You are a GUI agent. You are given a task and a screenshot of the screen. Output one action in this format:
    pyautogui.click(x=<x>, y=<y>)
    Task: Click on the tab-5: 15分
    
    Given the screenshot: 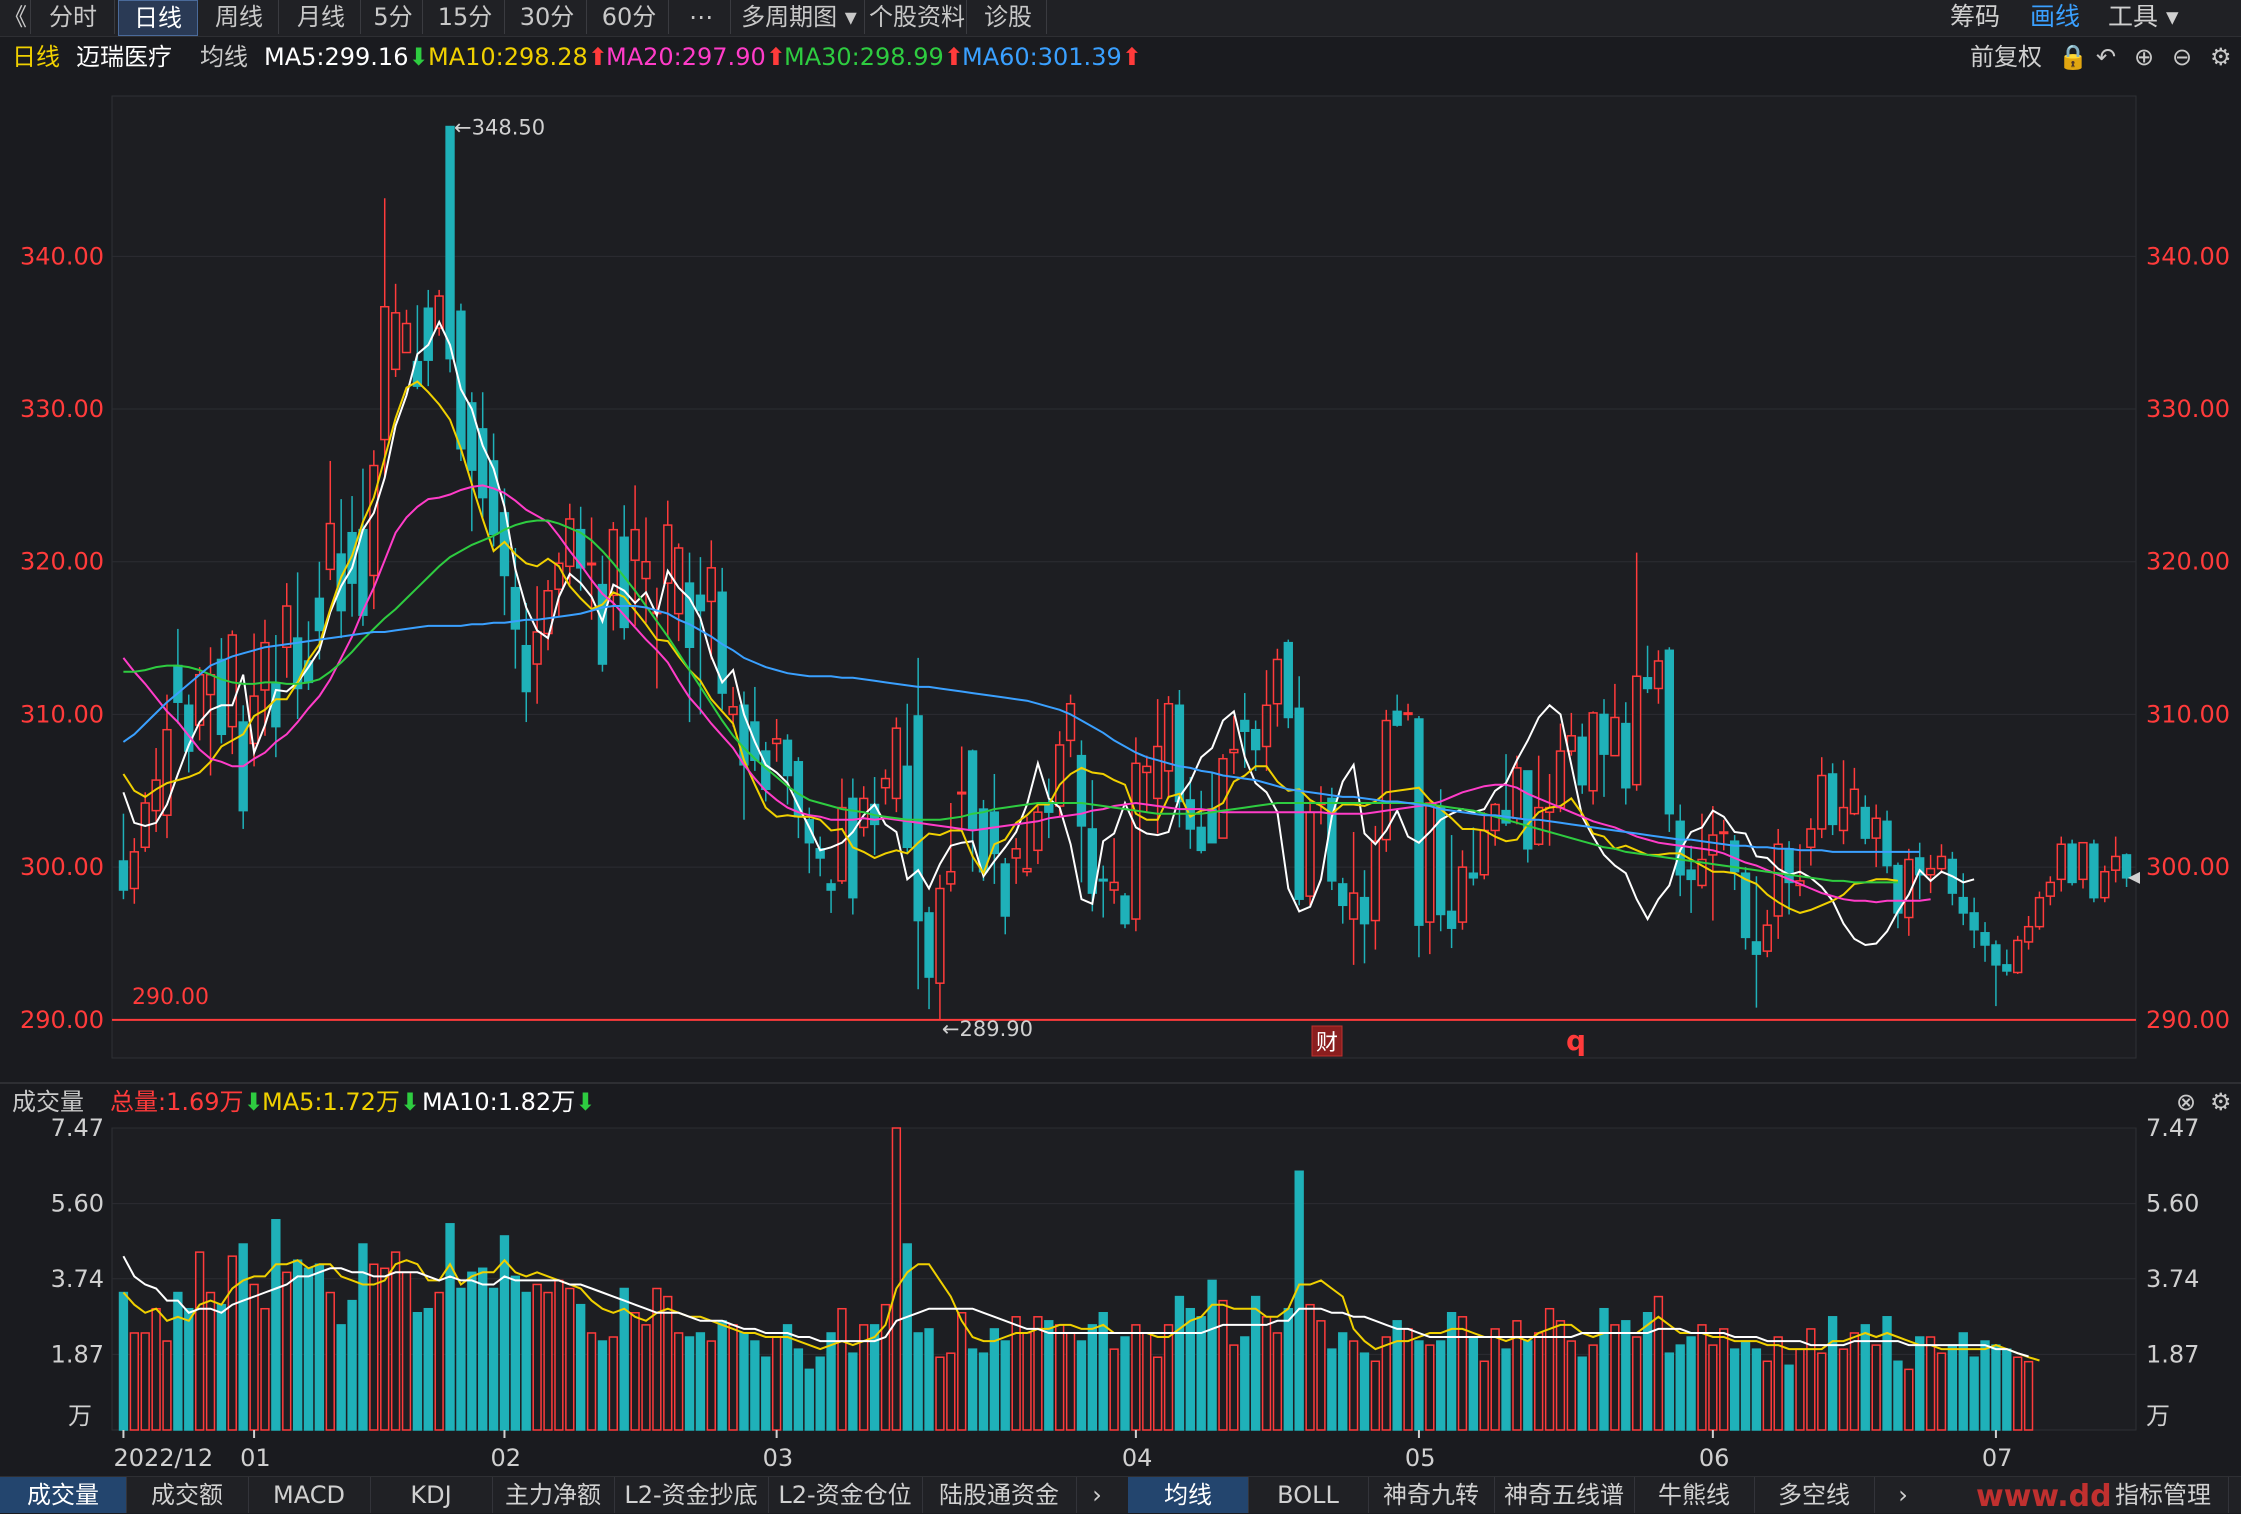 What is the action you would take?
    pyautogui.click(x=465, y=17)
    